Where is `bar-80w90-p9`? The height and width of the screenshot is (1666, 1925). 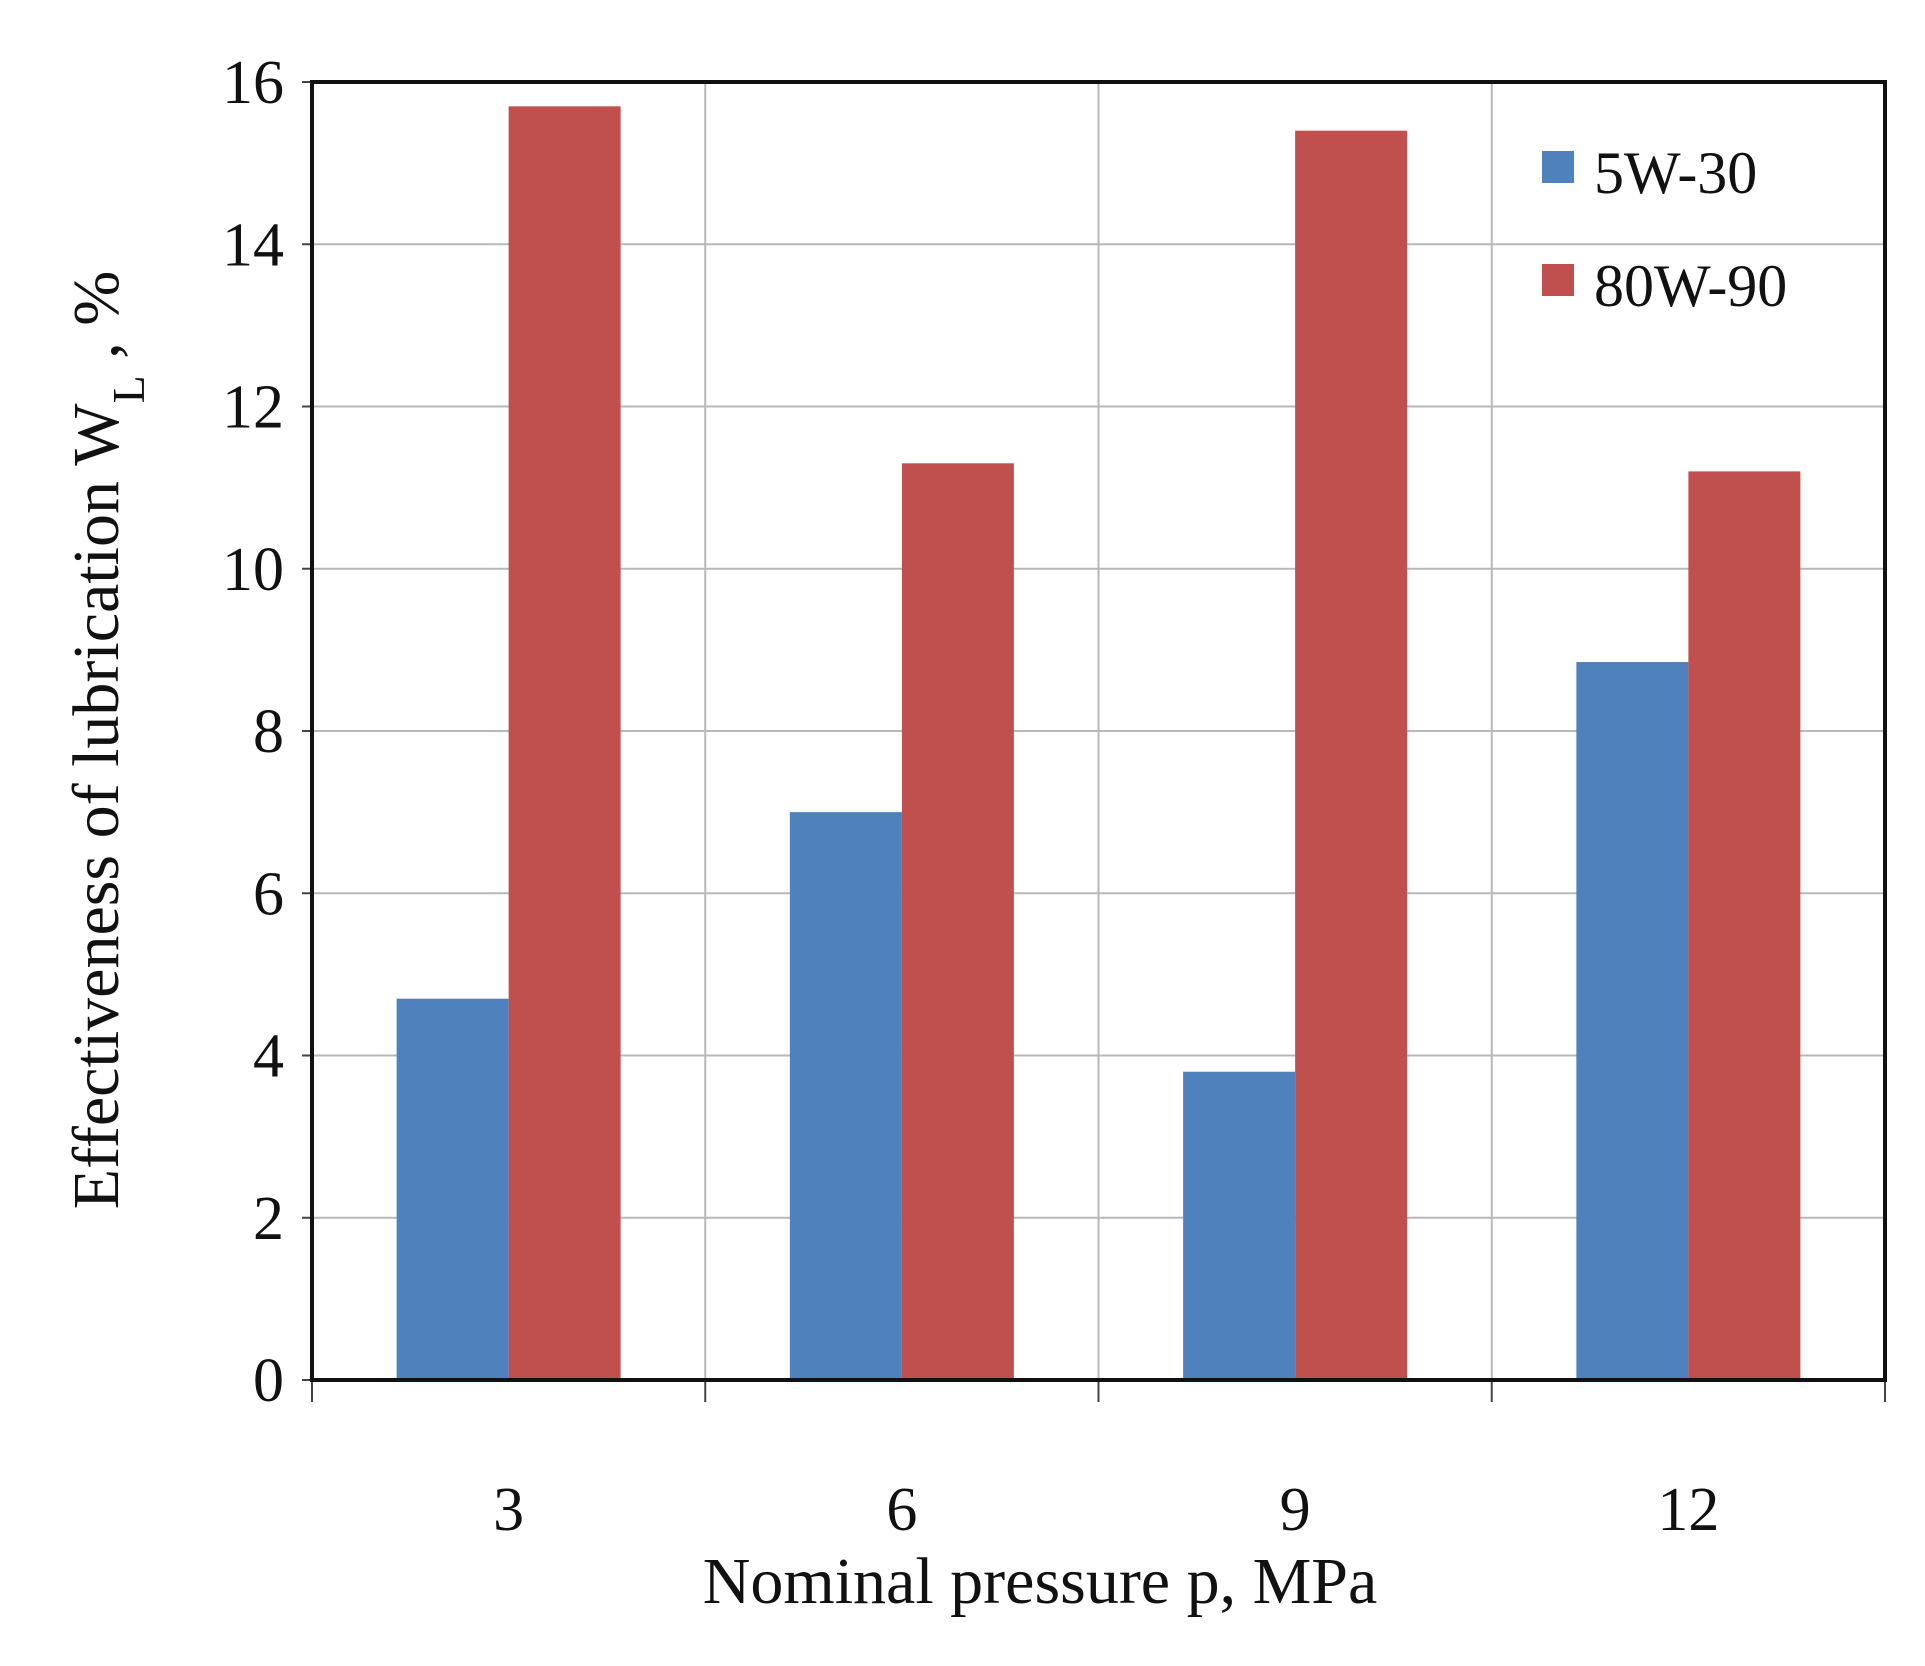
bar-80w90-p9 is located at coordinates (1351, 755).